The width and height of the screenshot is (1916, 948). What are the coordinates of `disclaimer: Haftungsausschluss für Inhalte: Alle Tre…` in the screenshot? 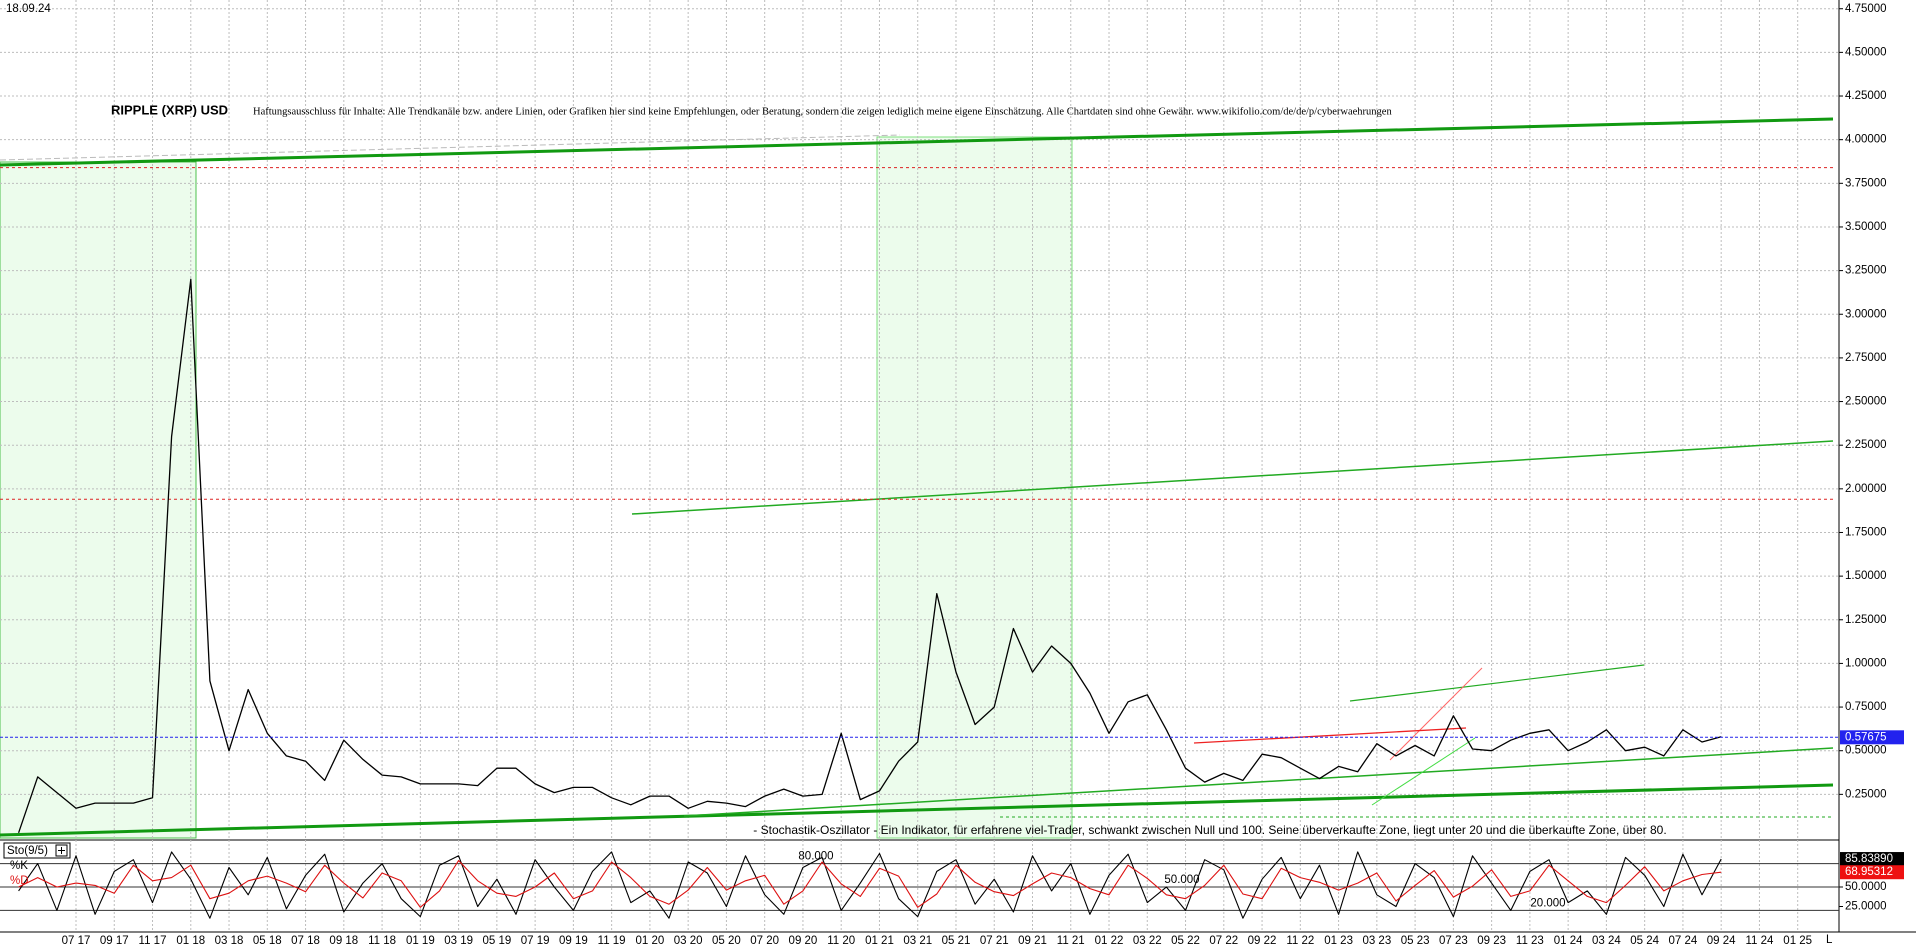 It's located at (822, 111).